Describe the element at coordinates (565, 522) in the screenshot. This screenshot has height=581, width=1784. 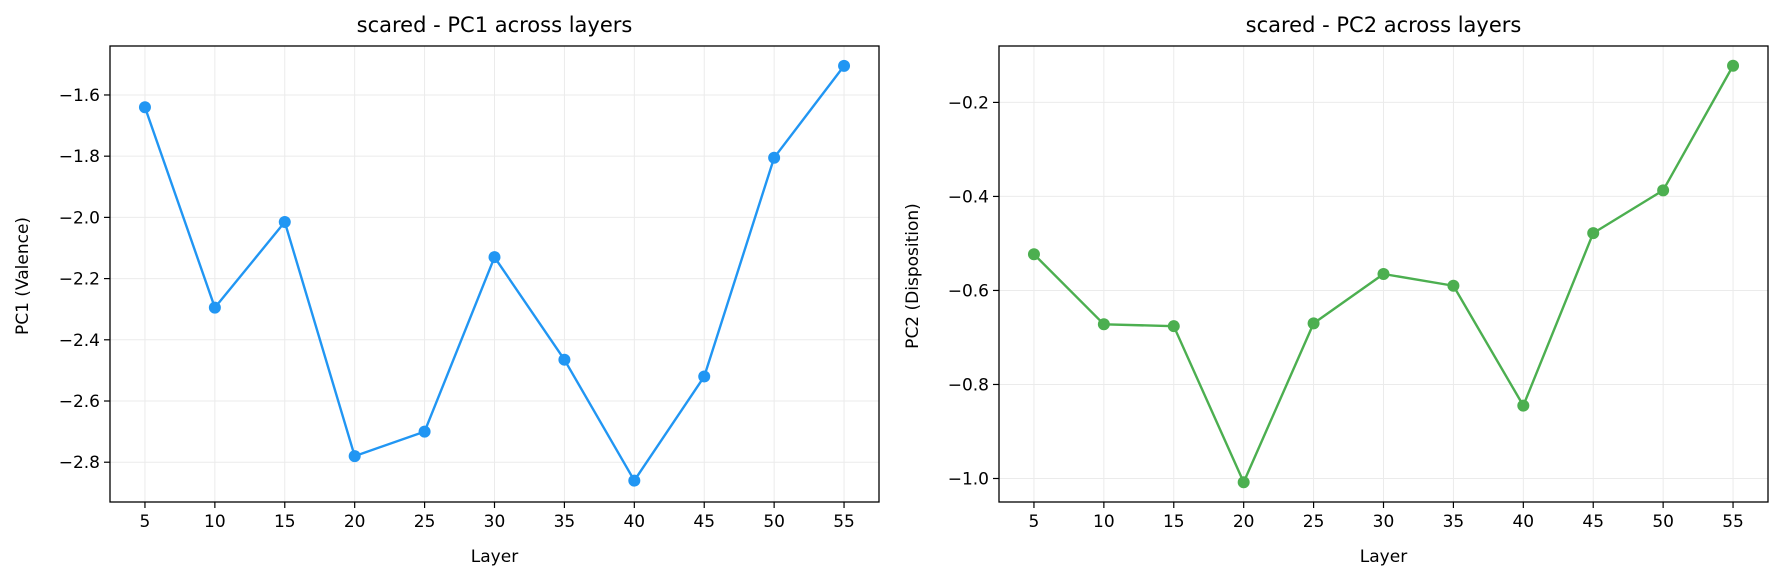
I see `pc1-x-tick-label: 35` at that location.